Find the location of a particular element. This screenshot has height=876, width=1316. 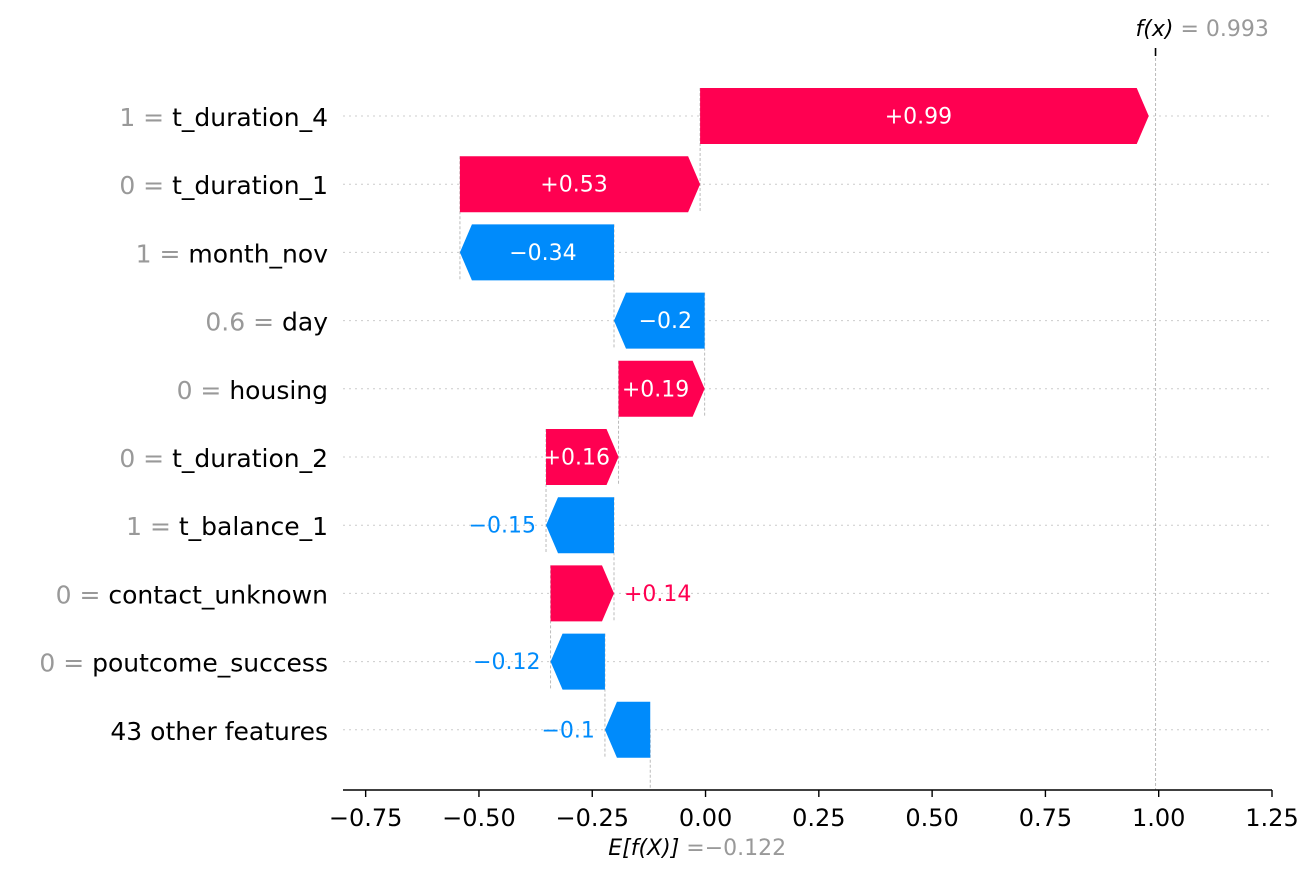

fx-annotation: f(x) = 0.993 is located at coordinates (1202, 29).